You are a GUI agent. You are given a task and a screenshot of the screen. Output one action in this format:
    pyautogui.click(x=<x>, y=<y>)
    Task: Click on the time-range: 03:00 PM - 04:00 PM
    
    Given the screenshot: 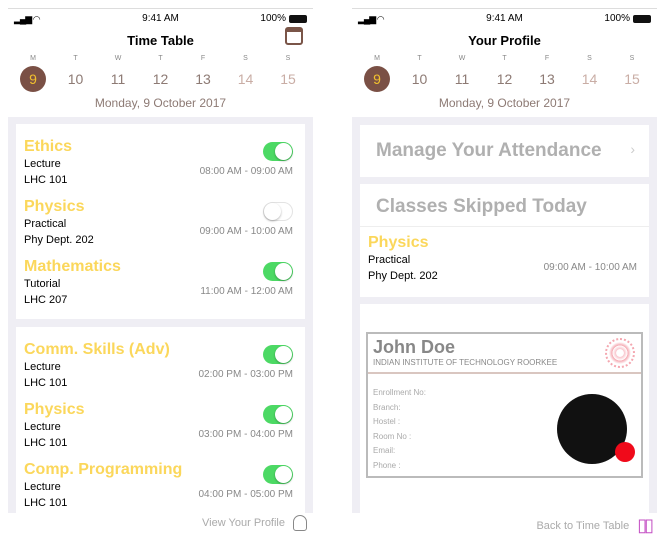 What is the action you would take?
    pyautogui.click(x=246, y=434)
    